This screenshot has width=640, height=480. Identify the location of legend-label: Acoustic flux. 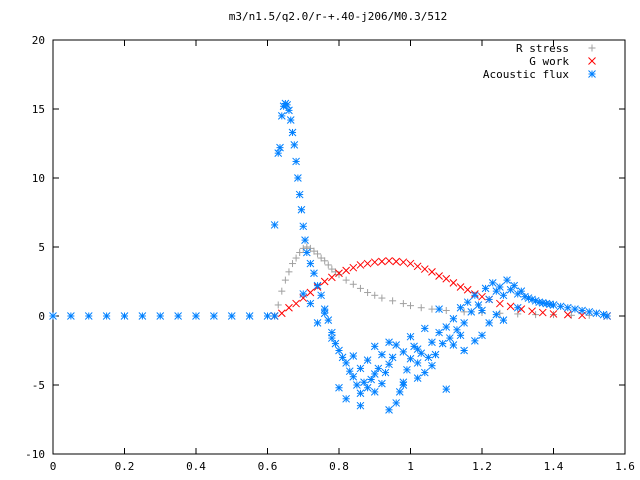
(526, 74).